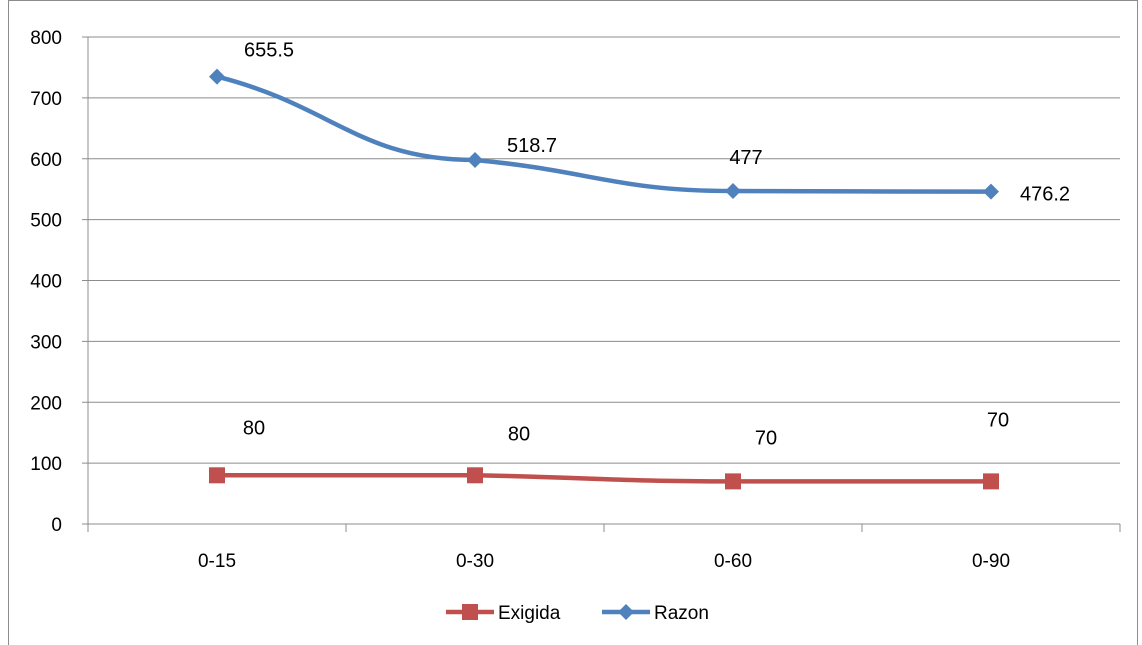  I want to click on data-label-razon: 476.2, so click(1045, 195).